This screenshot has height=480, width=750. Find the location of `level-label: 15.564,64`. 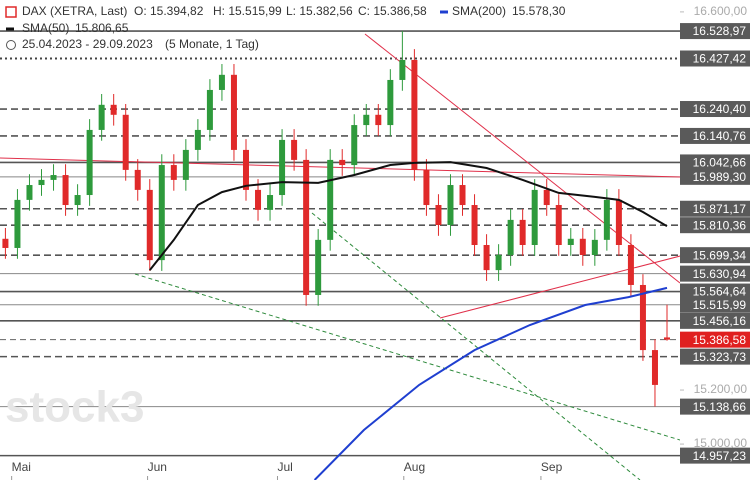

level-label: 15.564,64 is located at coordinates (720, 292).